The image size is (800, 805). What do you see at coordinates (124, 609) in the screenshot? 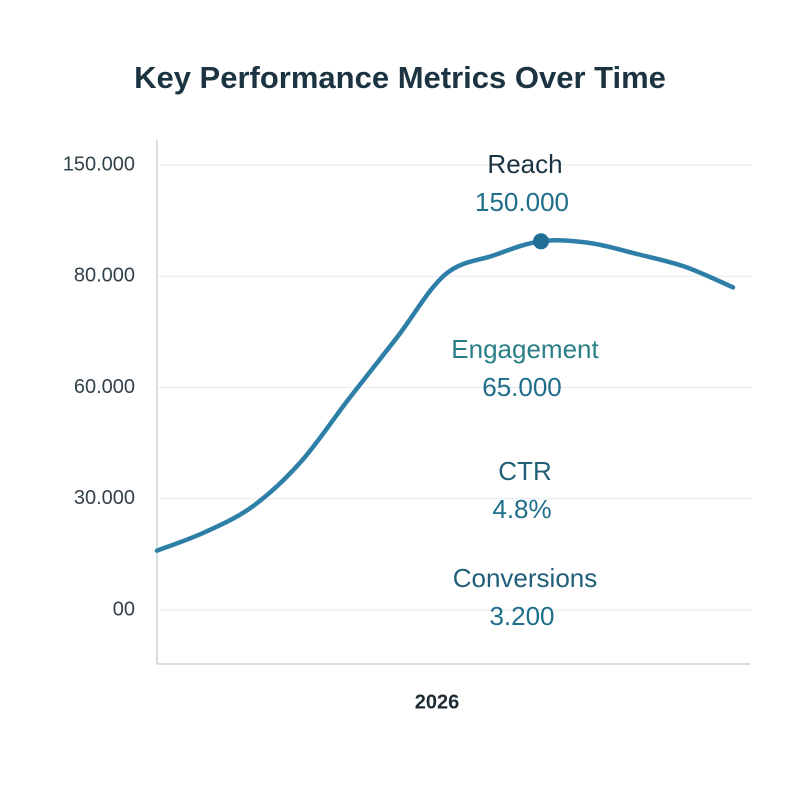
I see `y-tick-label: 00` at bounding box center [124, 609].